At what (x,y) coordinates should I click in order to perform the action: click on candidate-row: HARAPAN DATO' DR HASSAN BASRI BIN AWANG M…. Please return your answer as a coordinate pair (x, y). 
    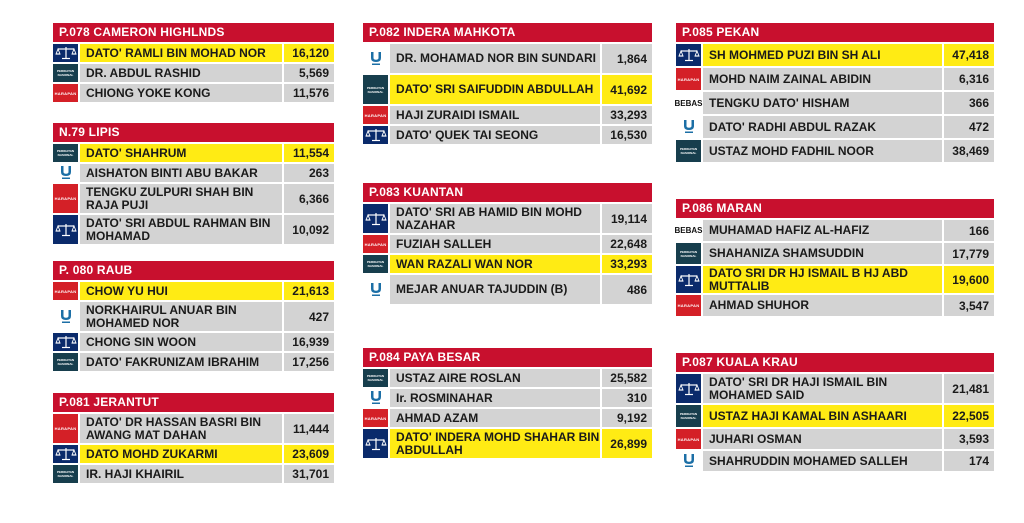
    Looking at the image, I should click on (193, 428).